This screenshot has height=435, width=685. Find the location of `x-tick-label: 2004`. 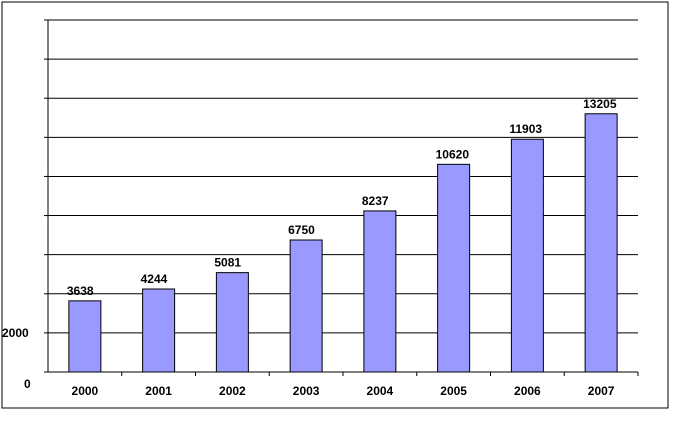

x-tick-label: 2004 is located at coordinates (380, 391).